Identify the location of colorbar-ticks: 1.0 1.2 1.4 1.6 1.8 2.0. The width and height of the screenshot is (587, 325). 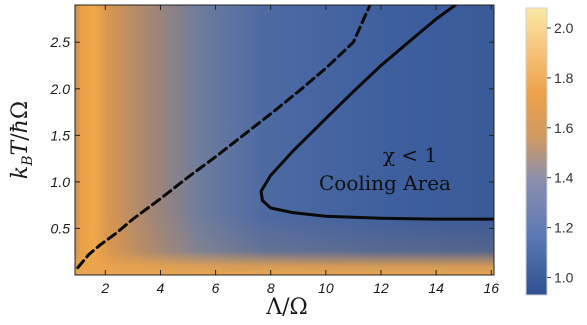
(560, 153).